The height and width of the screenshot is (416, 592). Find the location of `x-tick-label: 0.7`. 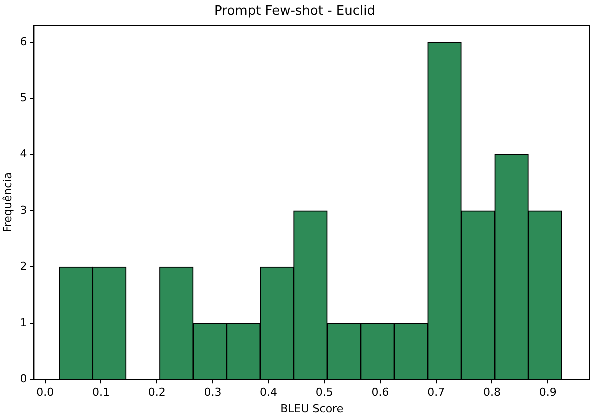

x-tick-label: 0.7 is located at coordinates (437, 393).